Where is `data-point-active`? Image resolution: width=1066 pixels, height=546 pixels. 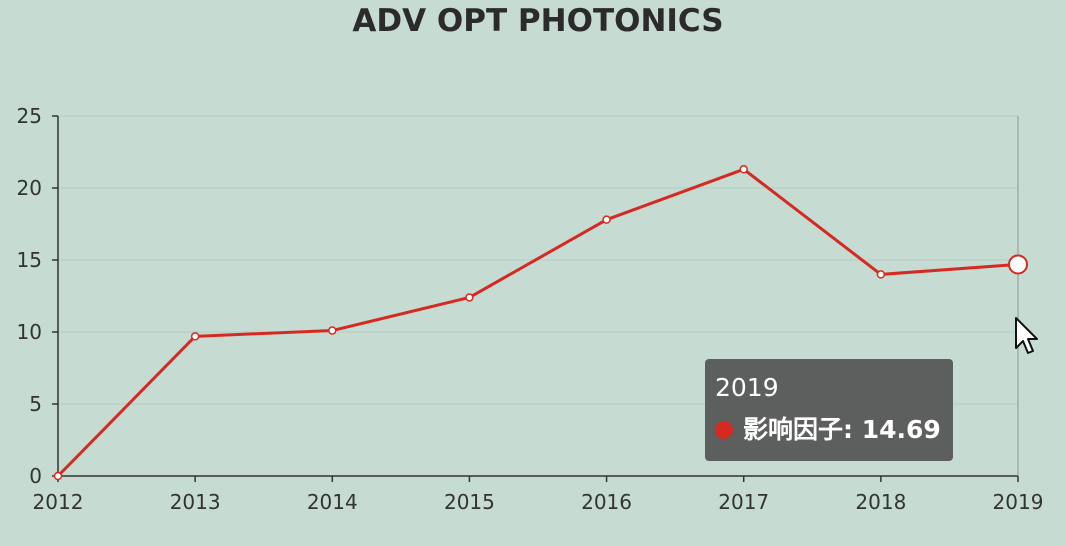
data-point-active is located at coordinates (1018, 264).